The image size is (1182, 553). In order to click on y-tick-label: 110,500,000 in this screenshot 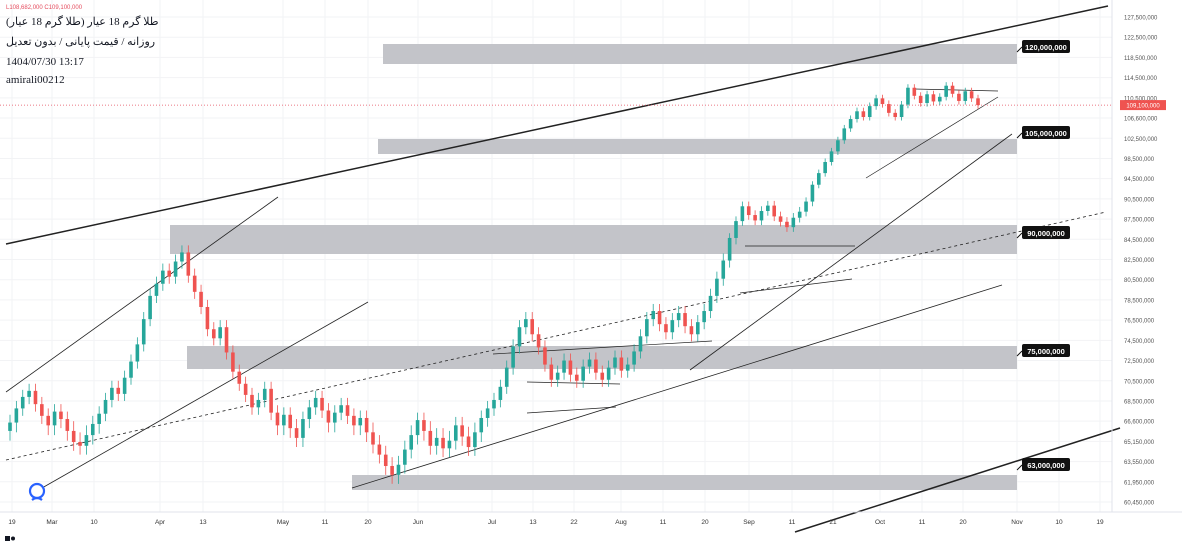, I will do `click(1141, 99)`.